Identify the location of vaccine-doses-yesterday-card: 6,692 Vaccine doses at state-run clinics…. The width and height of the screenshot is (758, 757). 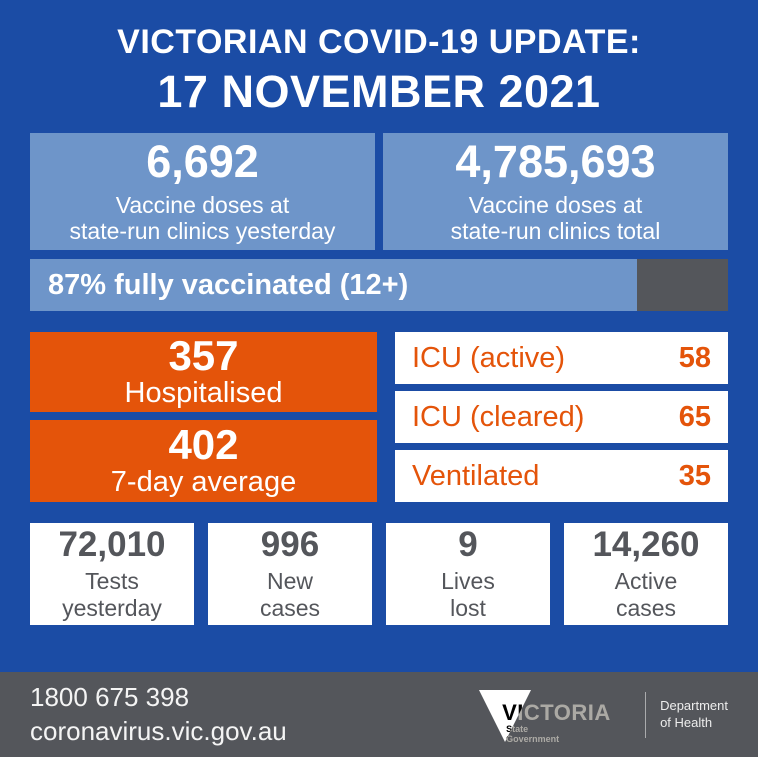
(202, 191).